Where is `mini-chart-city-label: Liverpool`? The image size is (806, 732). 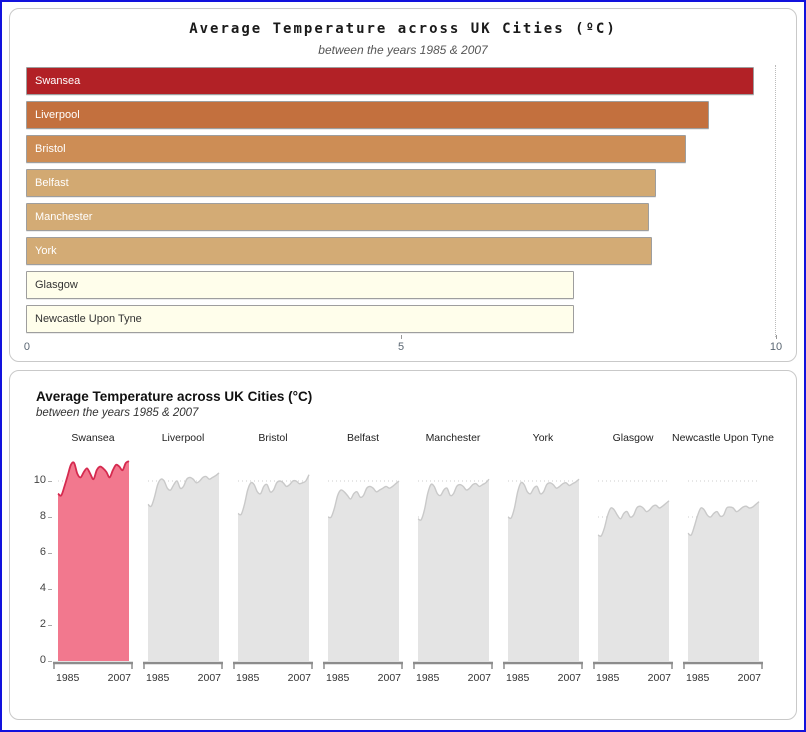 mini-chart-city-label: Liverpool is located at coordinates (183, 438).